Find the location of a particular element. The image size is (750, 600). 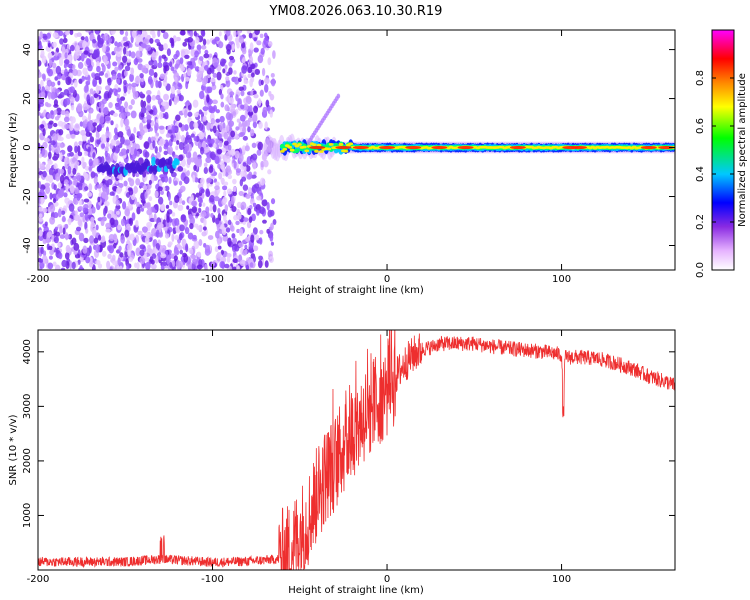

spectrogram-x-tick-label: -200 is located at coordinates (38, 279).